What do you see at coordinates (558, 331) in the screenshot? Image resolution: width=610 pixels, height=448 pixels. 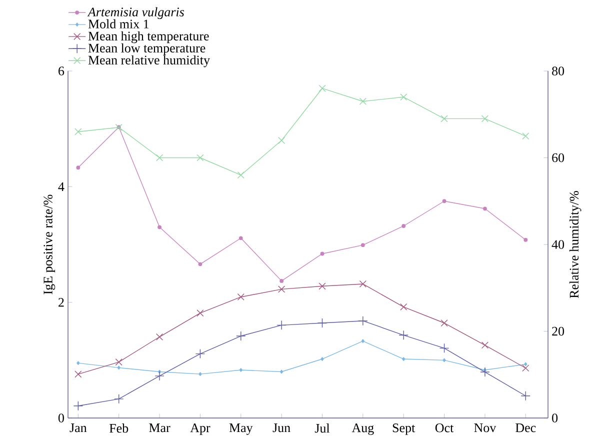 I see `y2-tick-label: 20` at bounding box center [558, 331].